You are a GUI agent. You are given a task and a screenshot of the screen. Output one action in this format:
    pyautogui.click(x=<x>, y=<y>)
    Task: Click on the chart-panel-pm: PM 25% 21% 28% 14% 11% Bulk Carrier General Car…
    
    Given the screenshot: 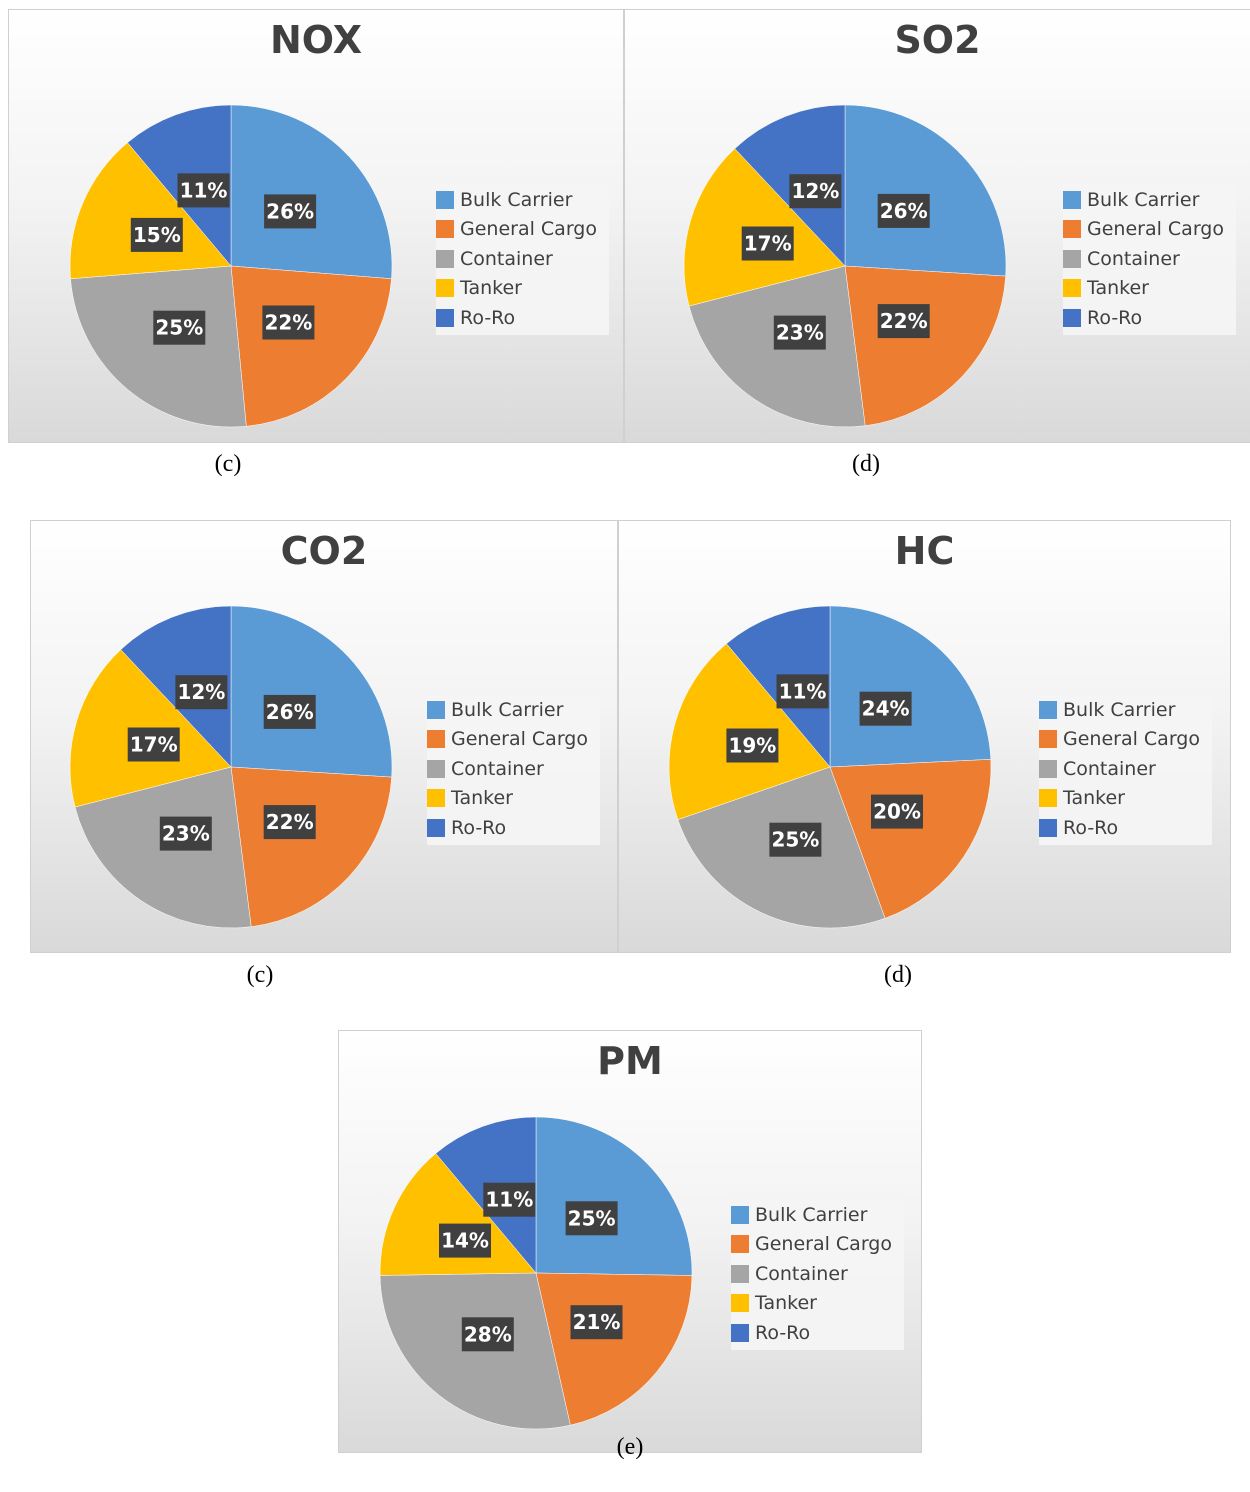 What is the action you would take?
    pyautogui.click(x=630, y=1241)
    